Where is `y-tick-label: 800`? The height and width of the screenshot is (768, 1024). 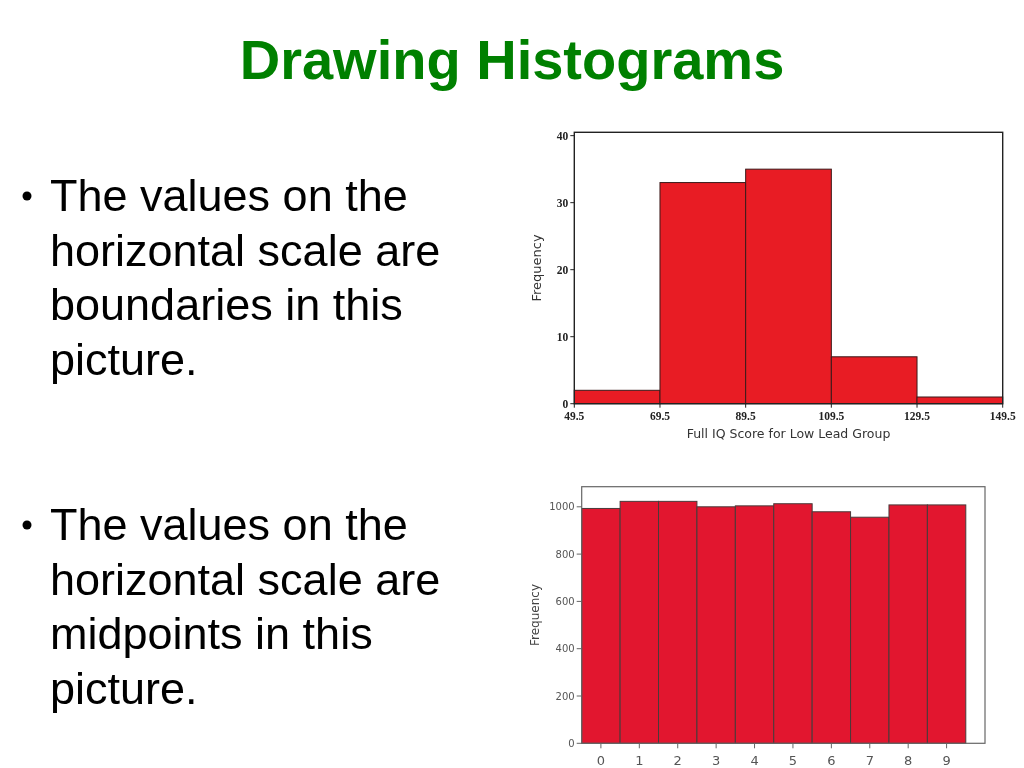 y-tick-label: 800 is located at coordinates (565, 554).